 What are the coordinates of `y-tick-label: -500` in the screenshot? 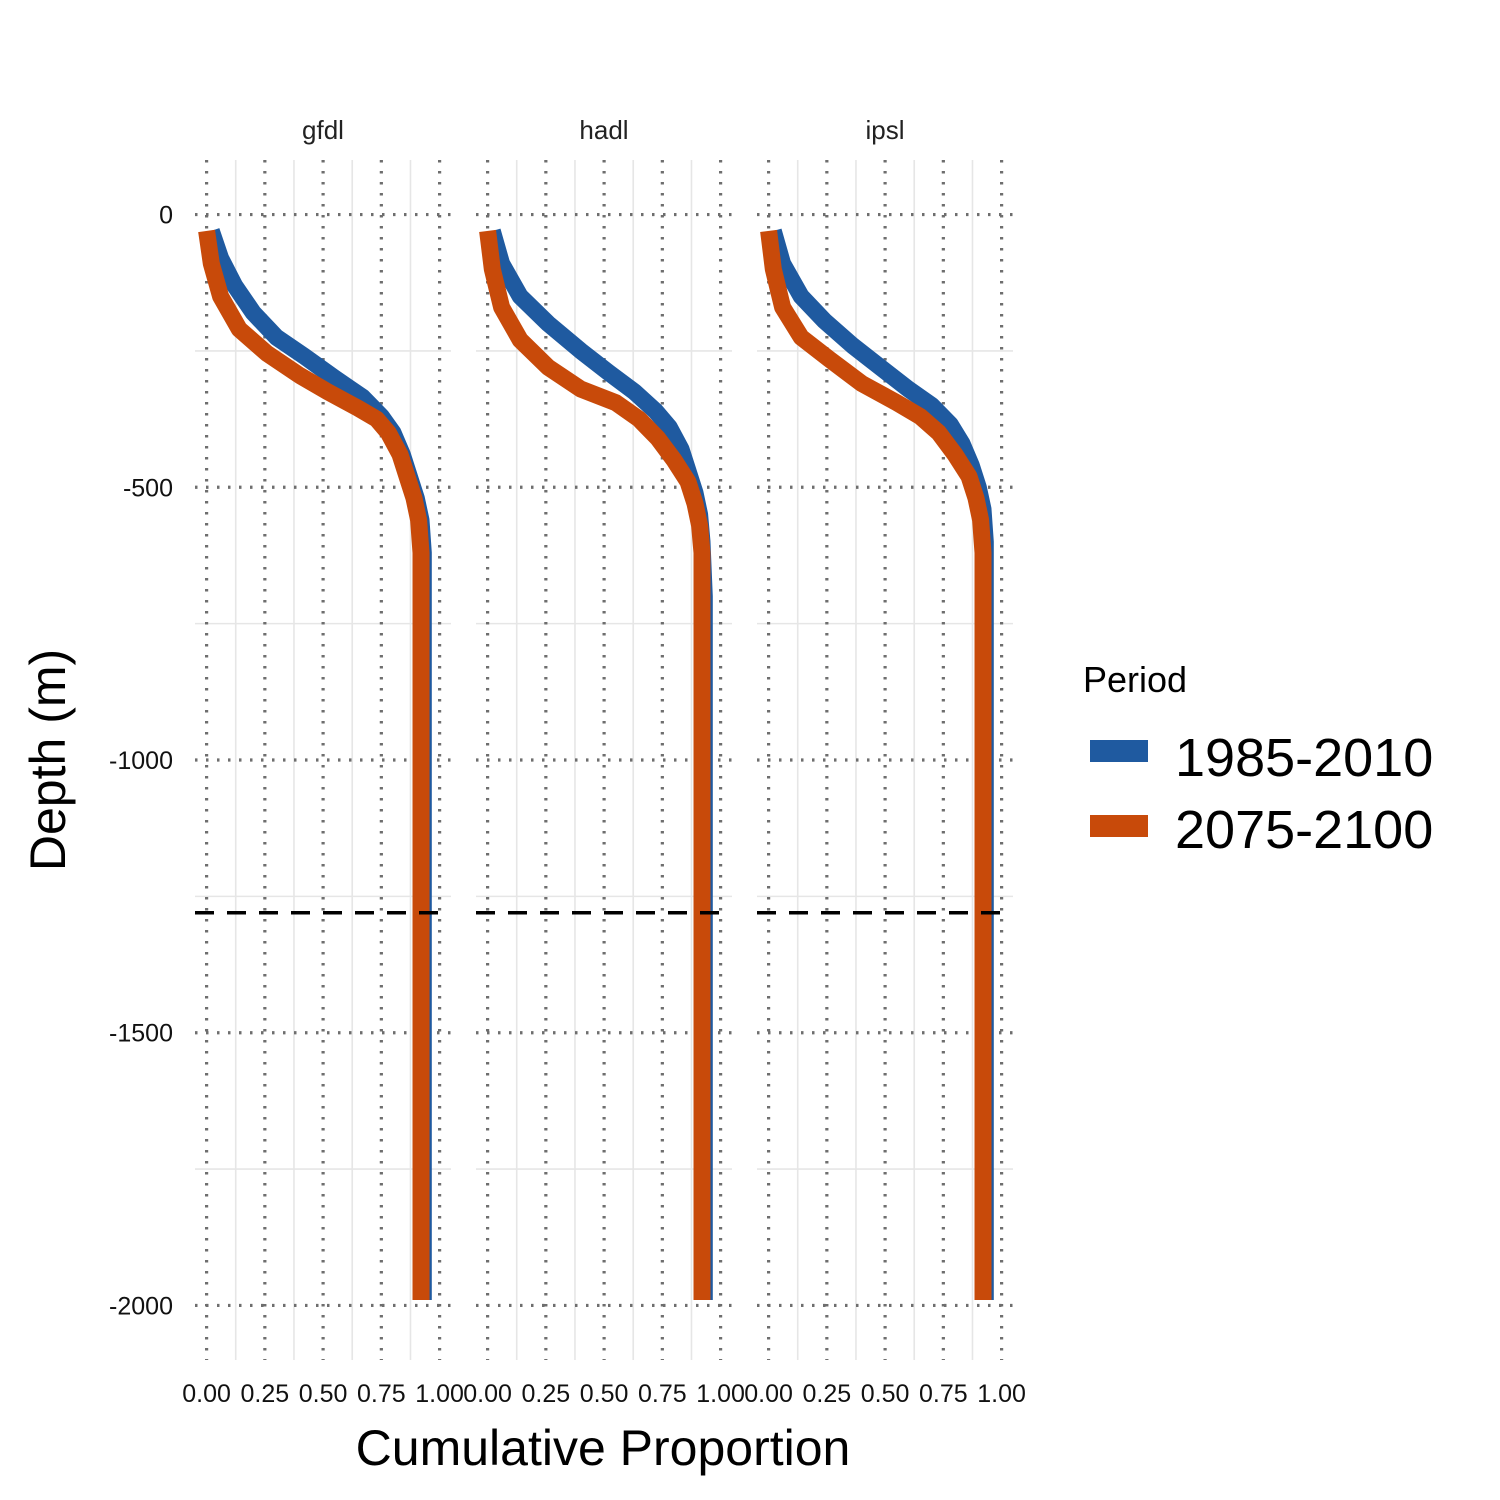 It's located at (148, 488).